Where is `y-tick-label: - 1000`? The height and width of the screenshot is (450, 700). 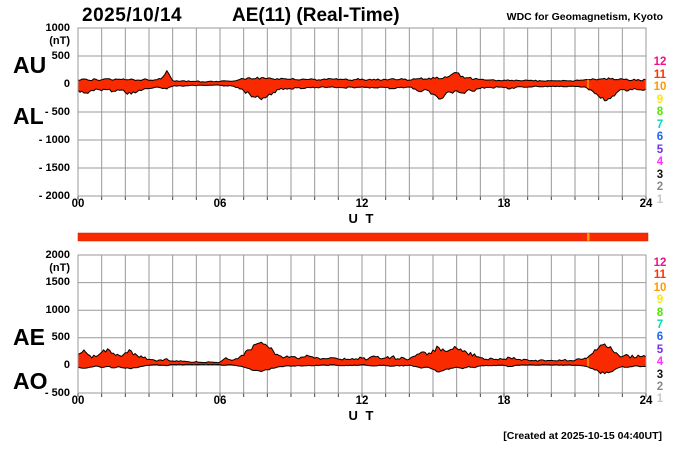
y-tick-label: - 1000 is located at coordinates (54, 139).